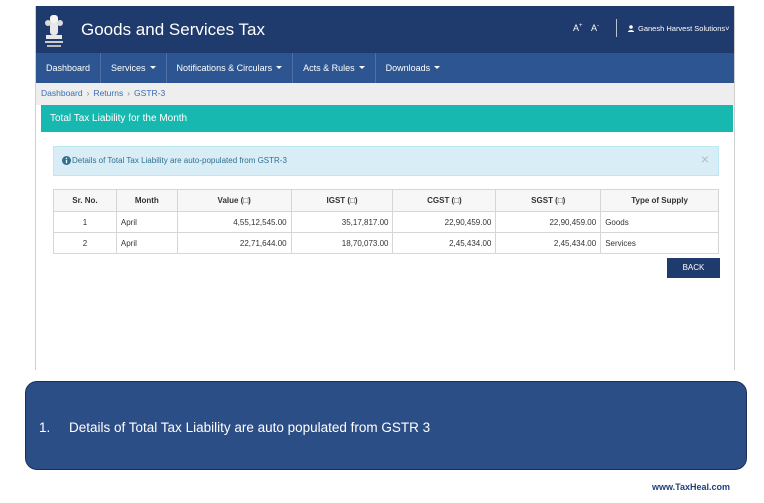  I want to click on font-increase-button: A+, so click(578, 28).